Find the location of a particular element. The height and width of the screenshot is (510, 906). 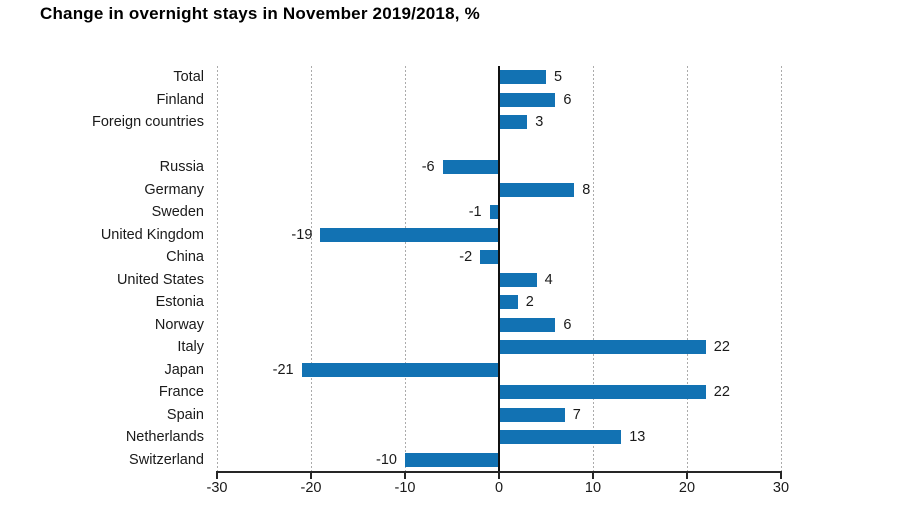

category-label: Japan is located at coordinates (184, 369).